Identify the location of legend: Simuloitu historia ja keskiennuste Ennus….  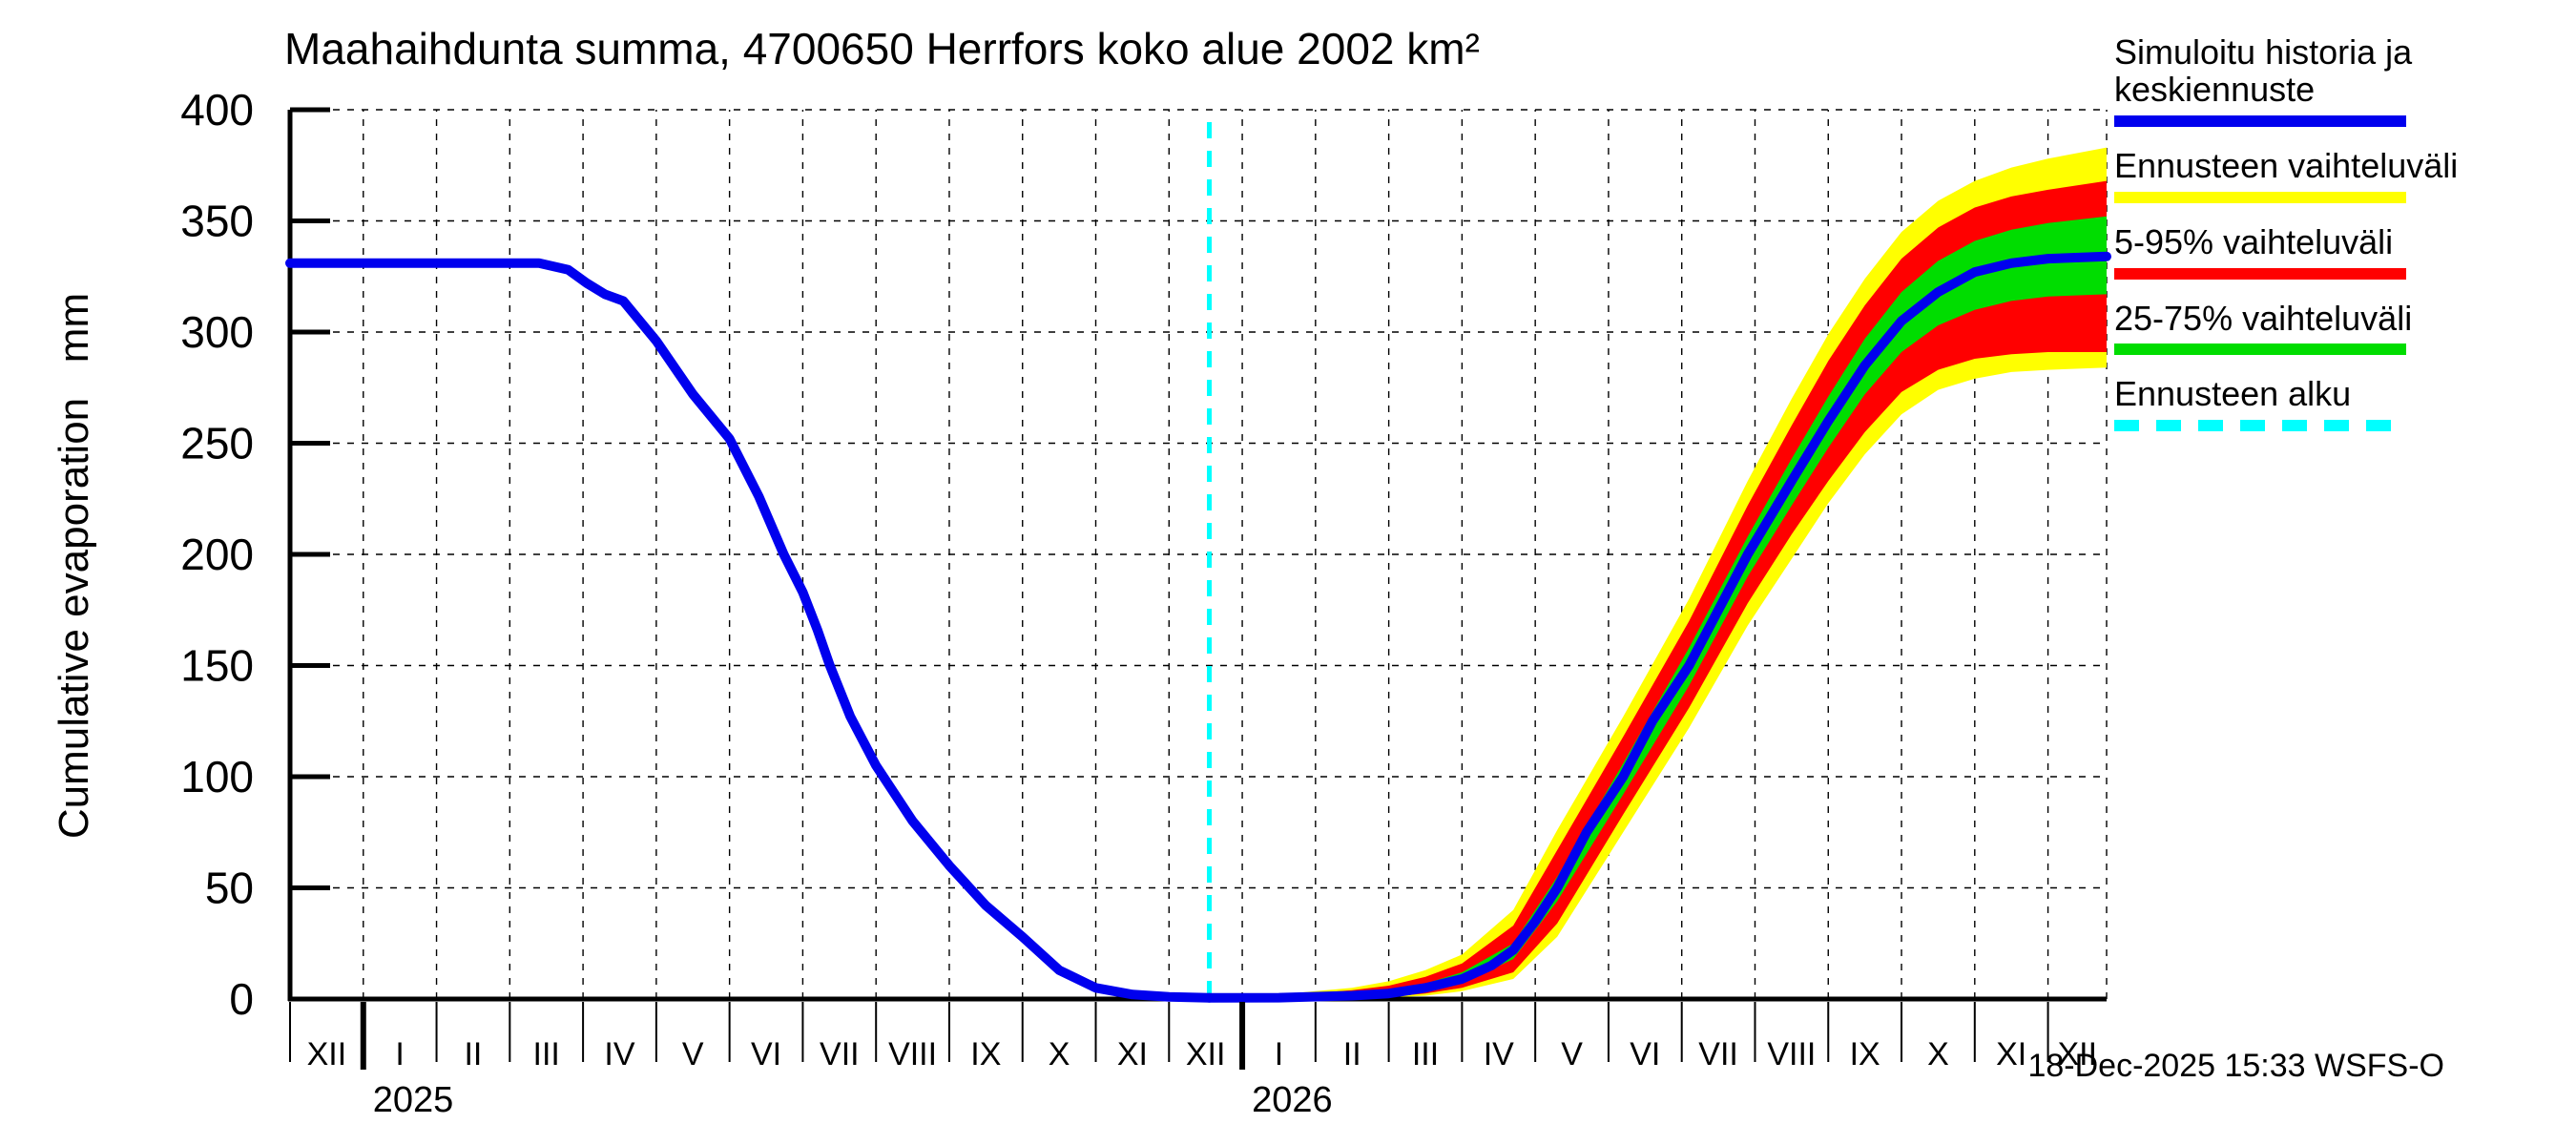
(2290, 242).